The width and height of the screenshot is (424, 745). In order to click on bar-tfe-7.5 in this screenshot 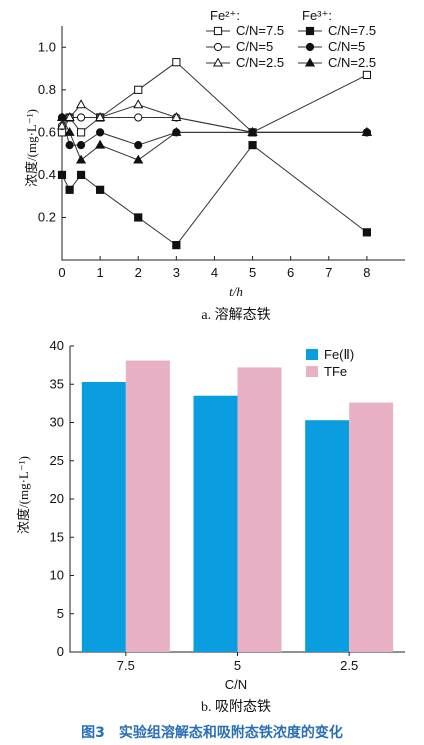, I will do `click(147, 506)`.